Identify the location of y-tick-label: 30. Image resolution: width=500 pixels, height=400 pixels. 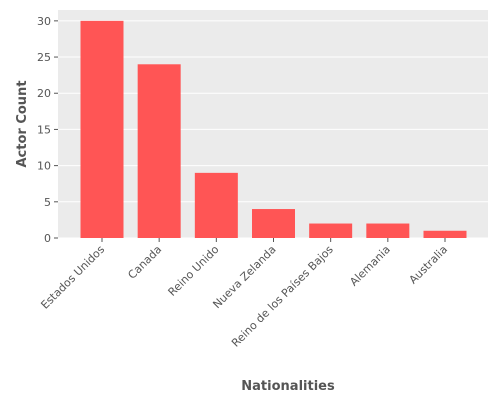
(44, 21).